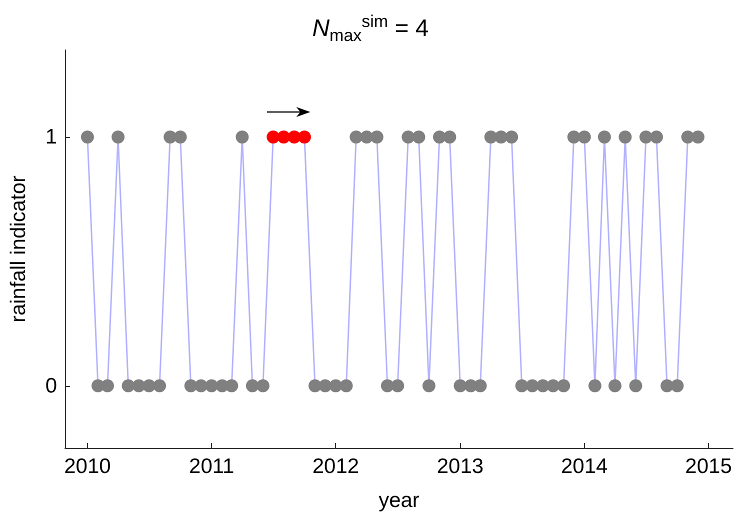 This screenshot has width=741, height=523. Describe the element at coordinates (211, 466) in the screenshot. I see `x-tick-label: 2011` at that location.